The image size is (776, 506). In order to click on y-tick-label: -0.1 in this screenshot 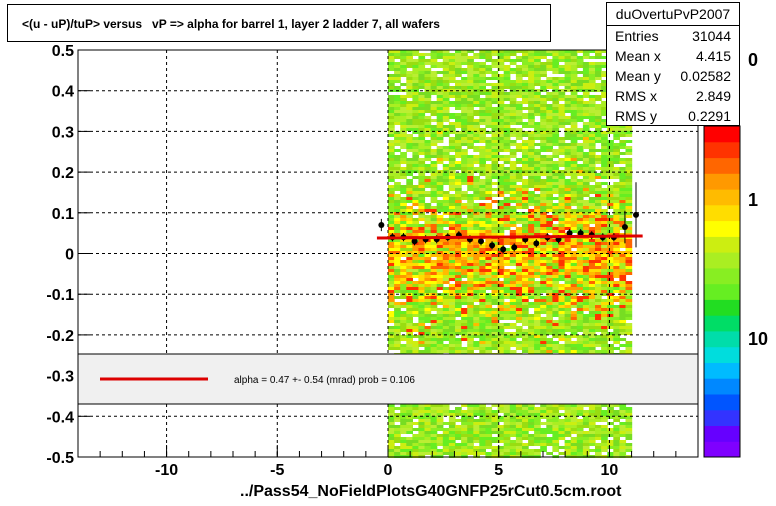, I will do `click(60, 295)`.